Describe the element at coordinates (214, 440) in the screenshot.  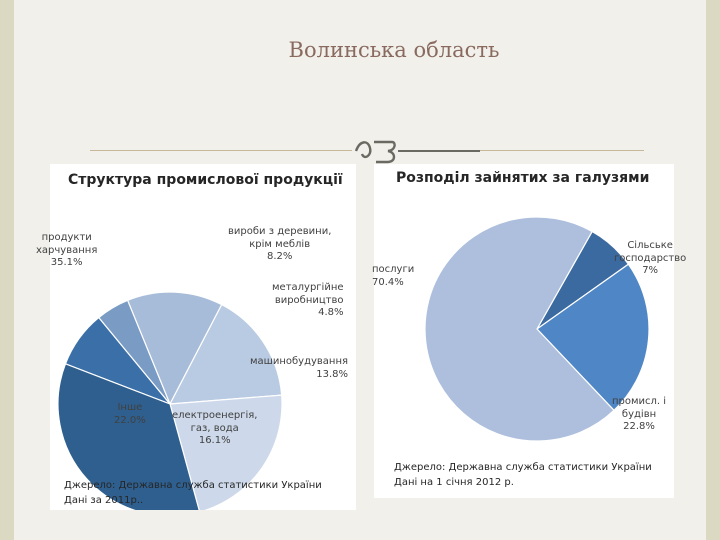
I see `slice-label-line: 16.1%` at that location.